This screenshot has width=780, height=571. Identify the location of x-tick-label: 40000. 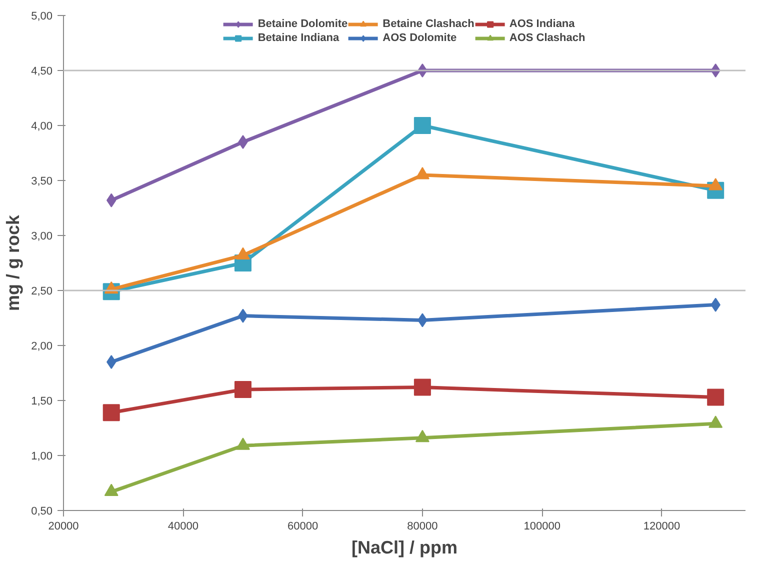
(183, 526).